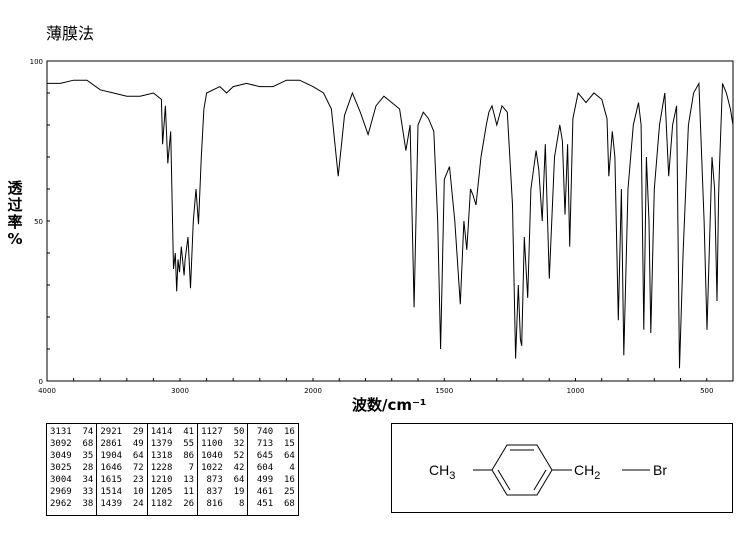 Image resolution: width=748 pixels, height=539 pixels. I want to click on methyl-group: CH3, so click(442, 472).